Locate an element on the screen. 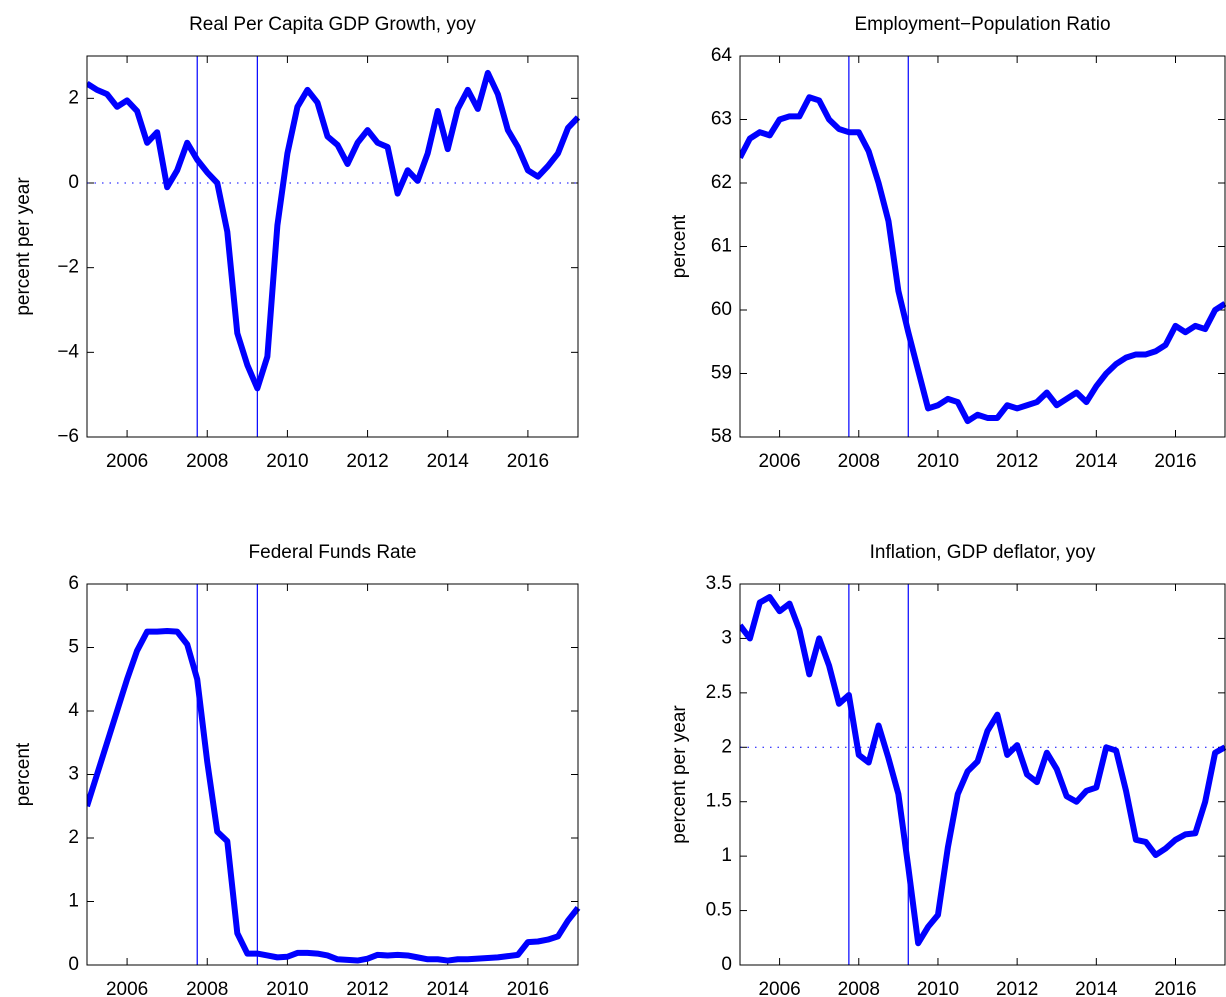  chart-title: Real Per Capita GDP Growth, yoy is located at coordinates (332, 24).